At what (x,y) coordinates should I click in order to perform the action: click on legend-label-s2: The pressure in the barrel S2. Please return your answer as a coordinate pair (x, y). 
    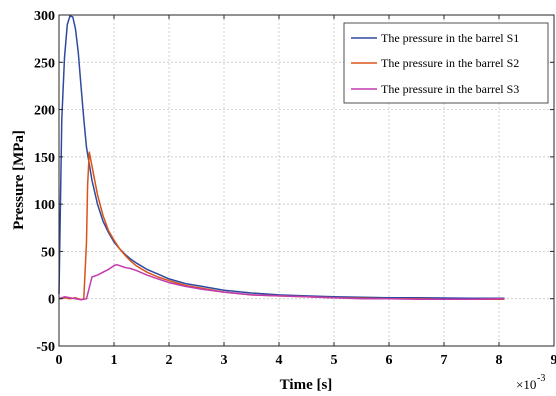
    Looking at the image, I should click on (450, 63).